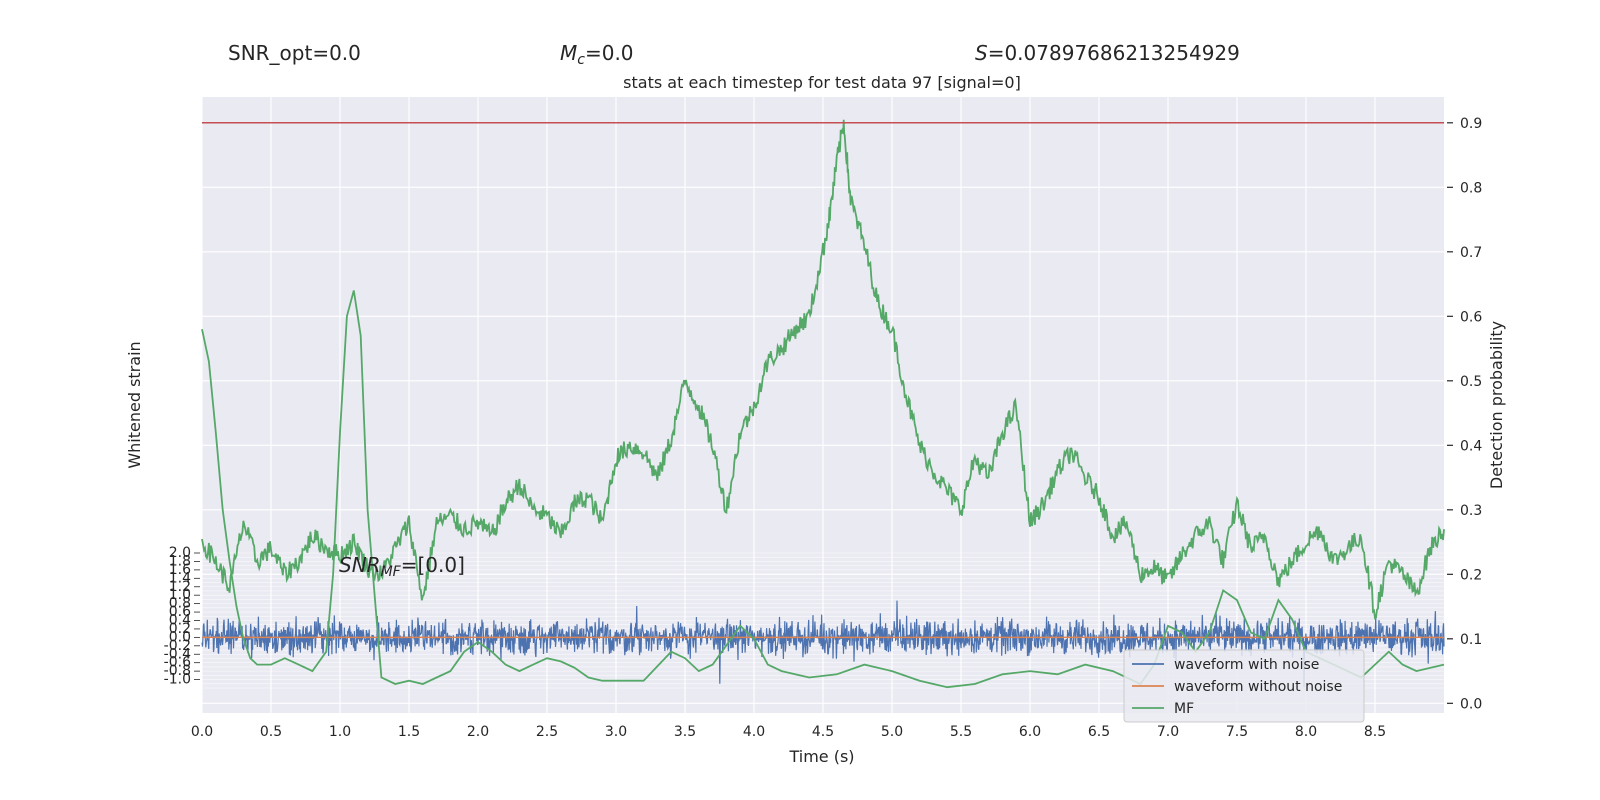  What do you see at coordinates (821, 756) in the screenshot?
I see `x-axis-label: Time (s)` at bounding box center [821, 756].